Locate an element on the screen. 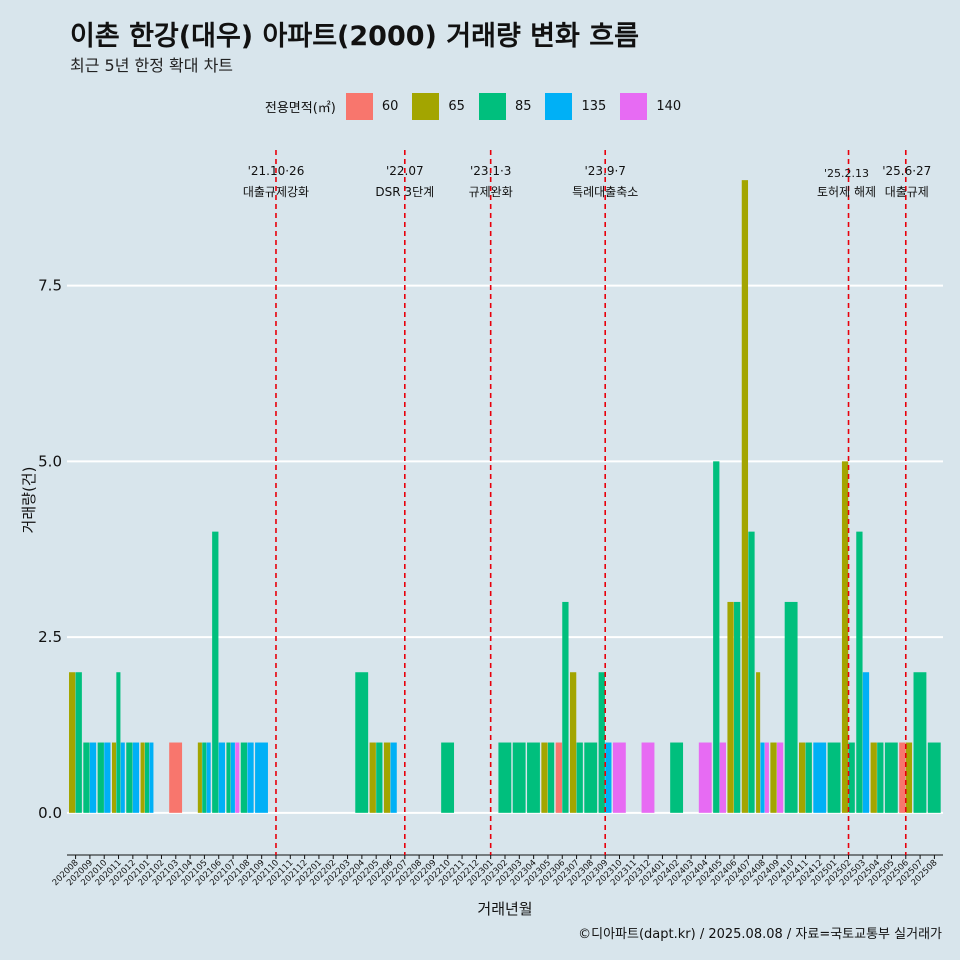  x-axis-title: 거래년월 is located at coordinates (504, 909).